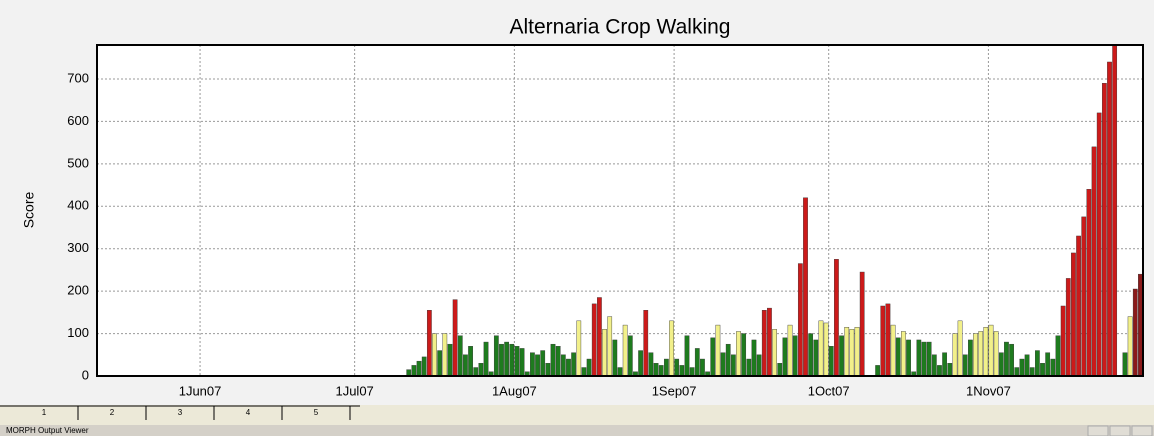 This screenshot has height=436, width=1154. I want to click on status-pane, so click(1098, 430).